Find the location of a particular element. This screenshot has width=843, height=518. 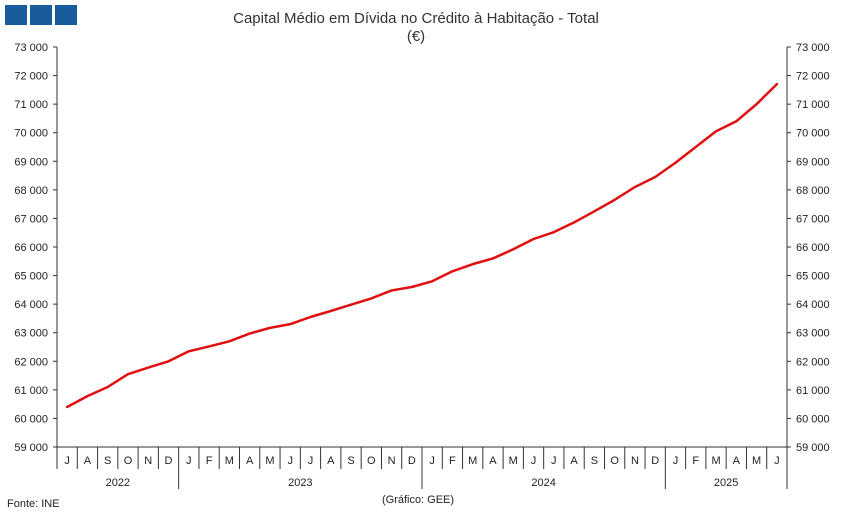

chart-subtitle: (€) is located at coordinates (416, 36).